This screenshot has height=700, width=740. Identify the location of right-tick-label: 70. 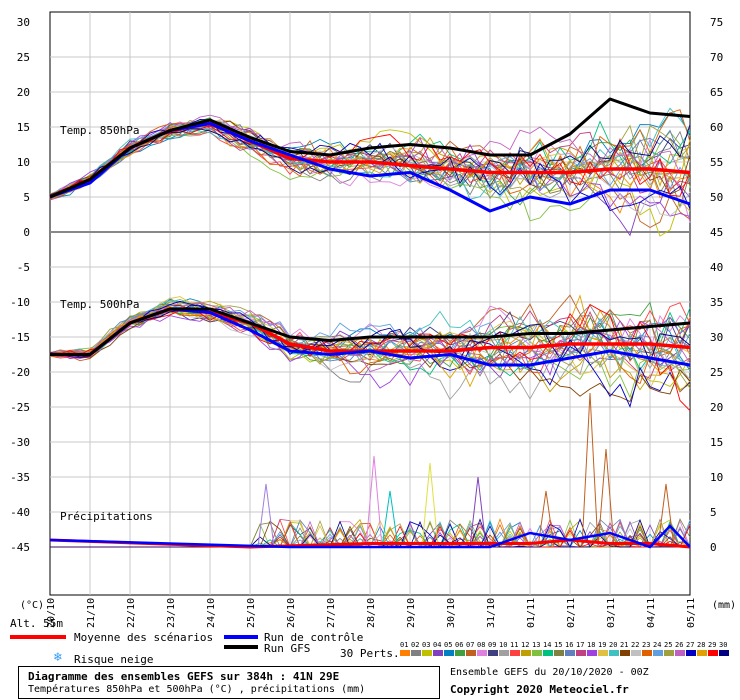
(716, 57).